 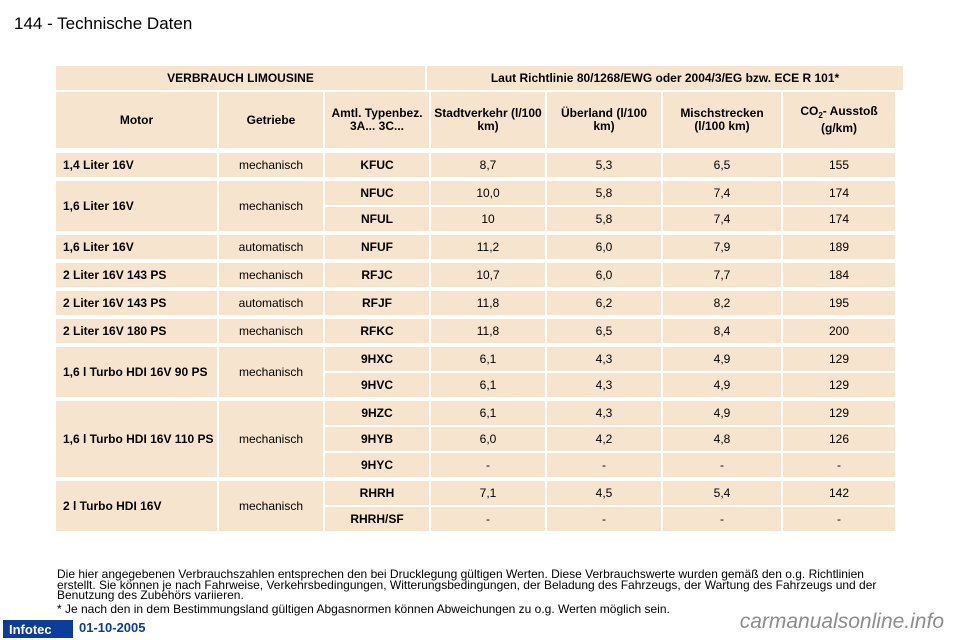 What do you see at coordinates (839, 275) in the screenshot?
I see `co2-cell: 184` at bounding box center [839, 275].